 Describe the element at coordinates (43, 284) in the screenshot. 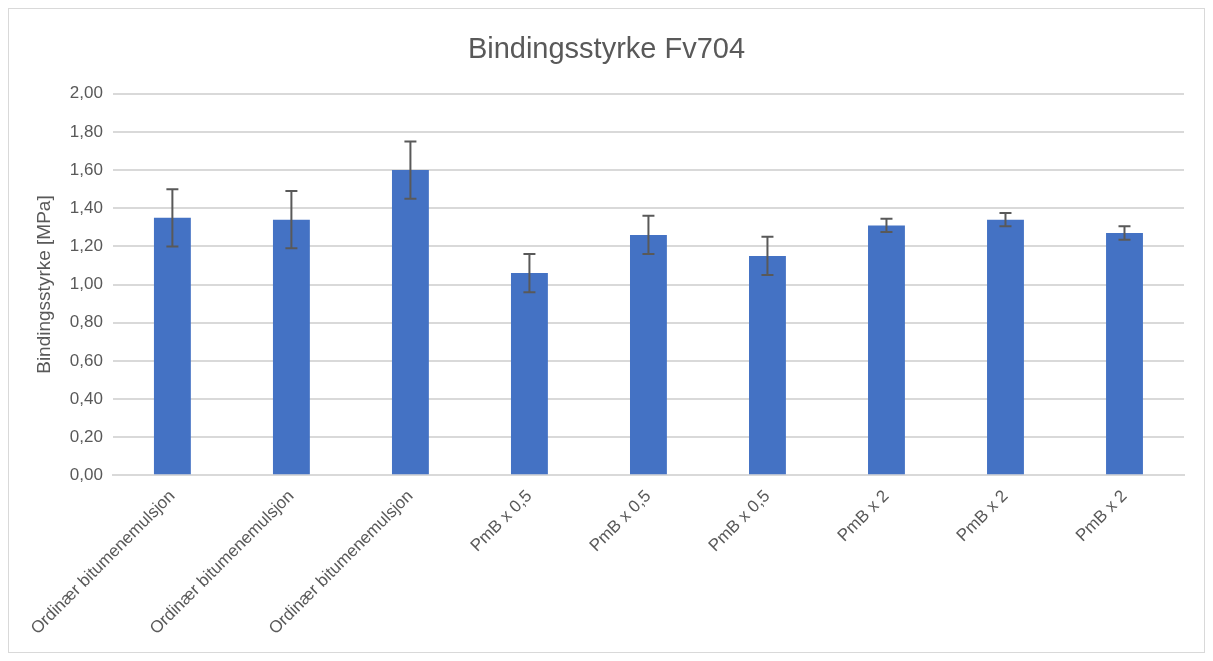

I see `y-axis-title: Bindingsstyrke [MPa]` at that location.